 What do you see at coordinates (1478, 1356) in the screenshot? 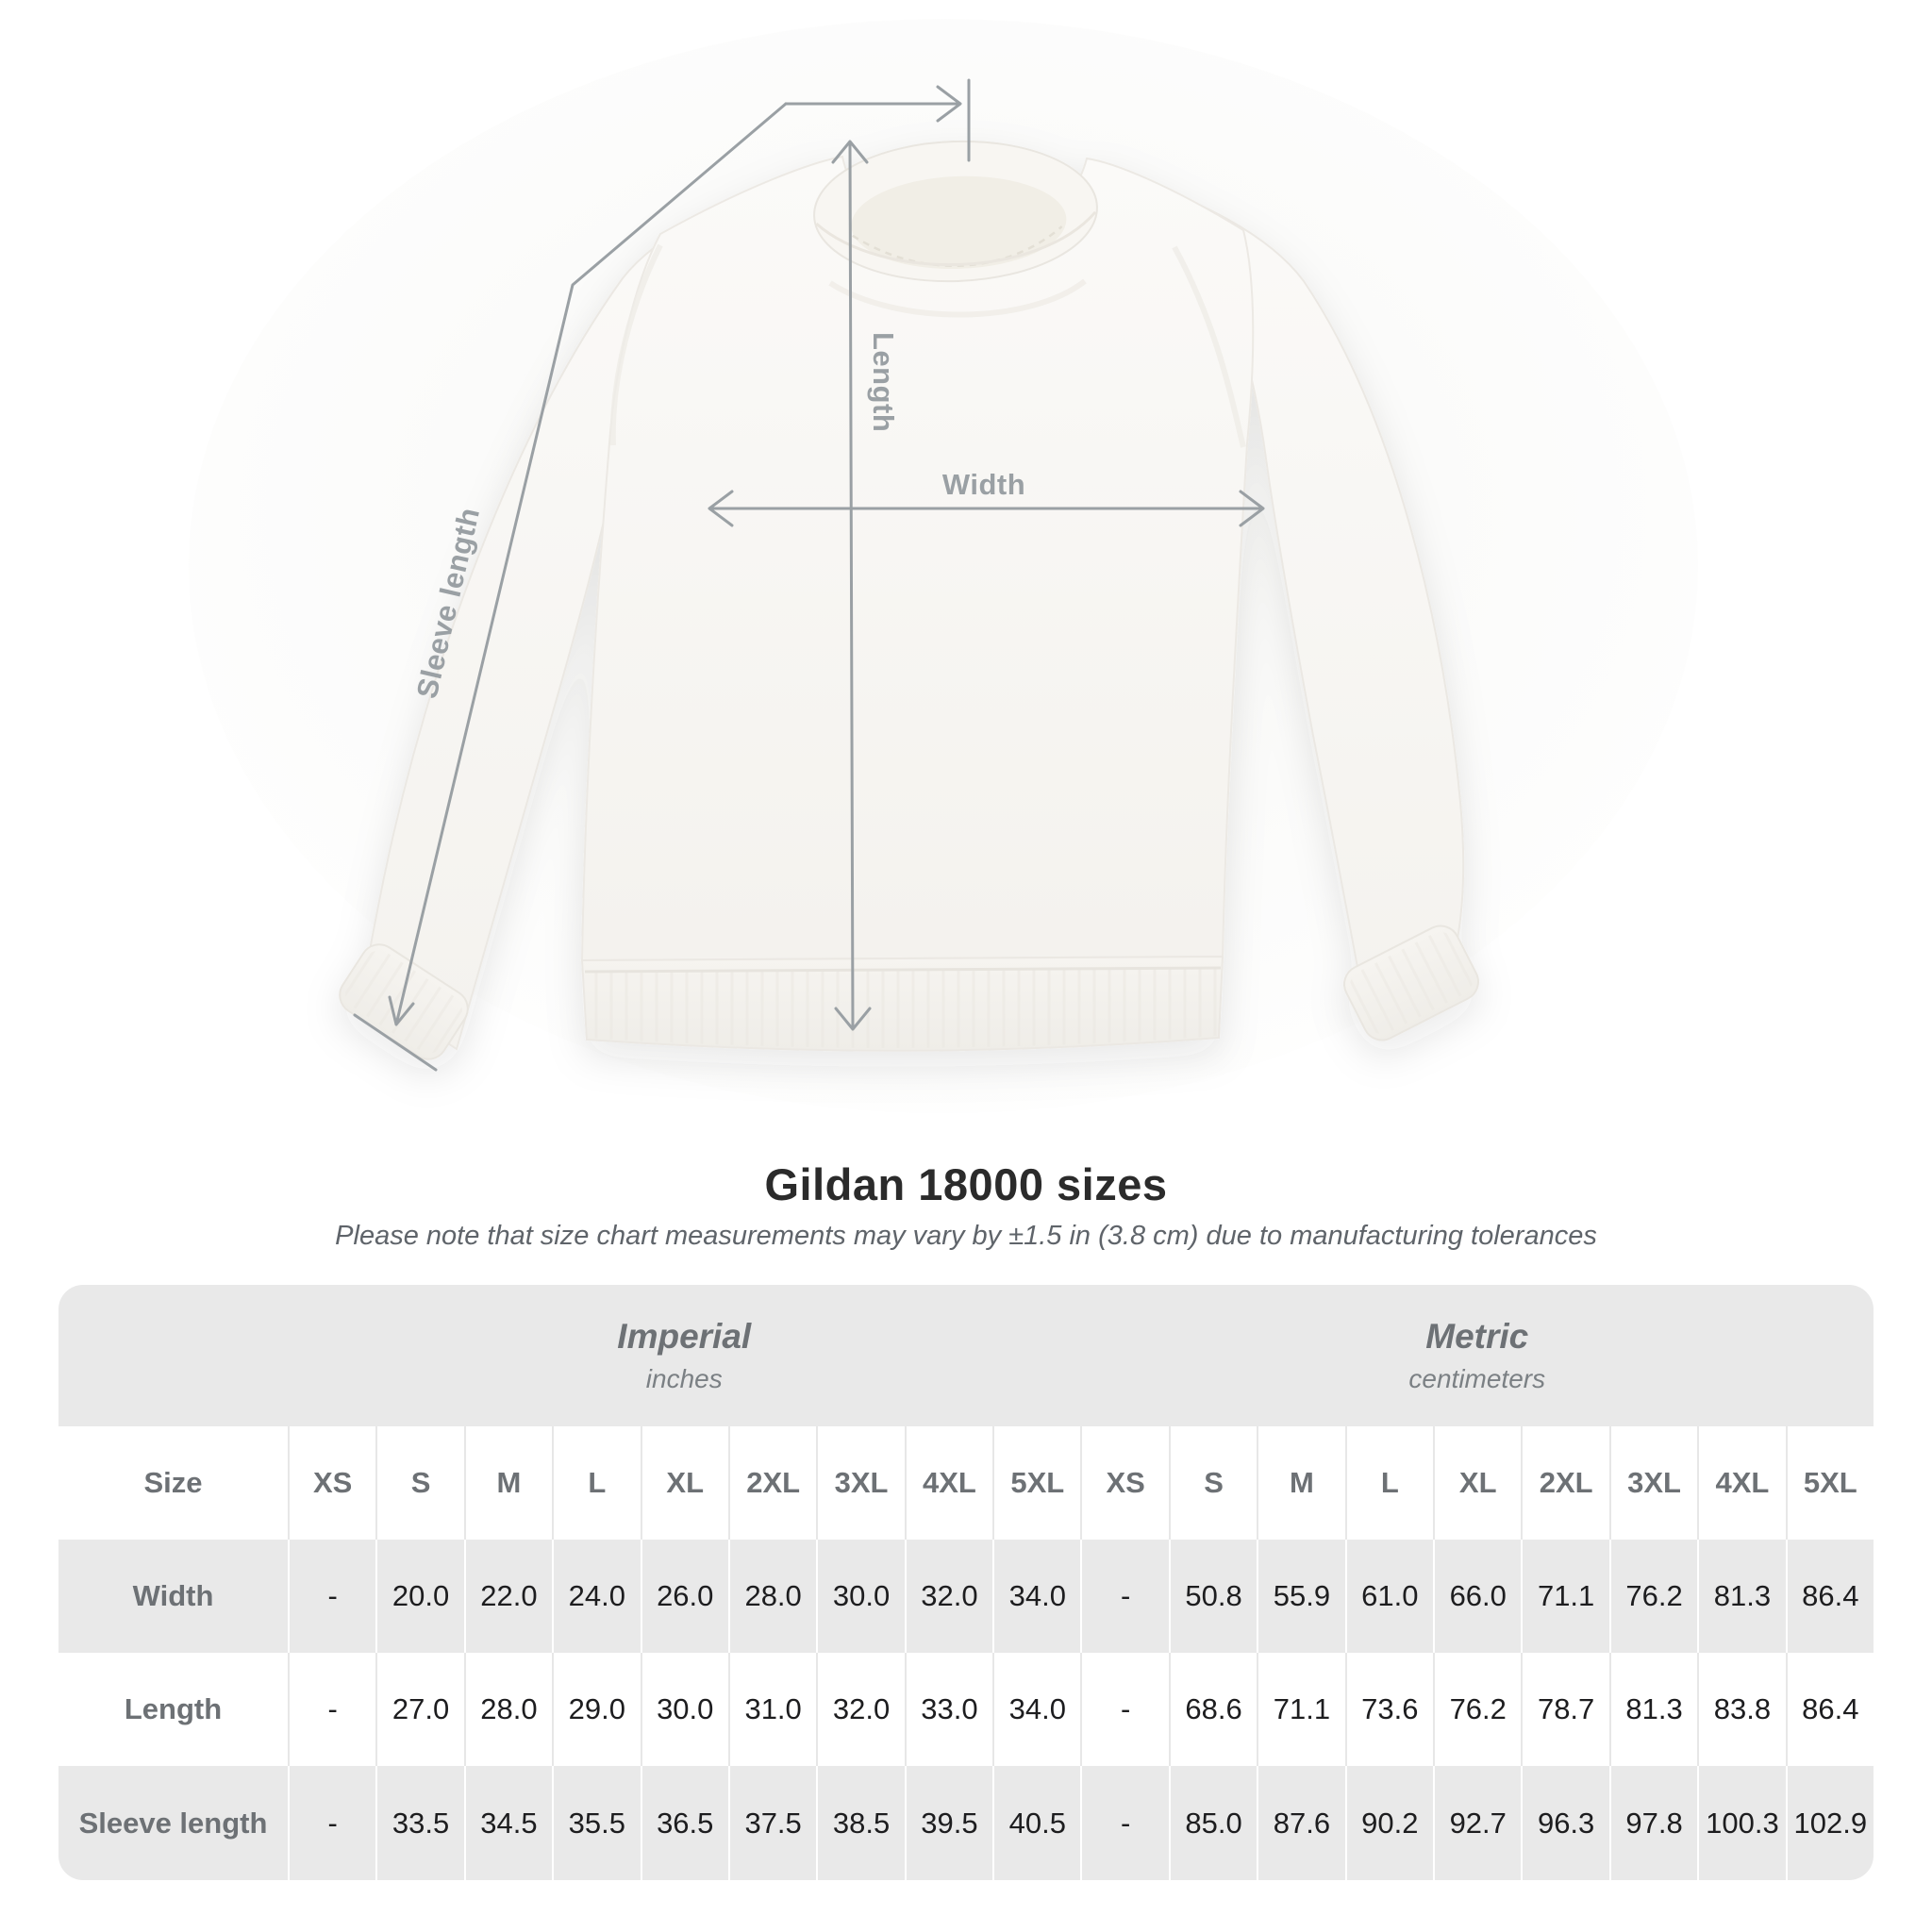
I see `metric-section-header: Metric centimeters` at bounding box center [1478, 1356].